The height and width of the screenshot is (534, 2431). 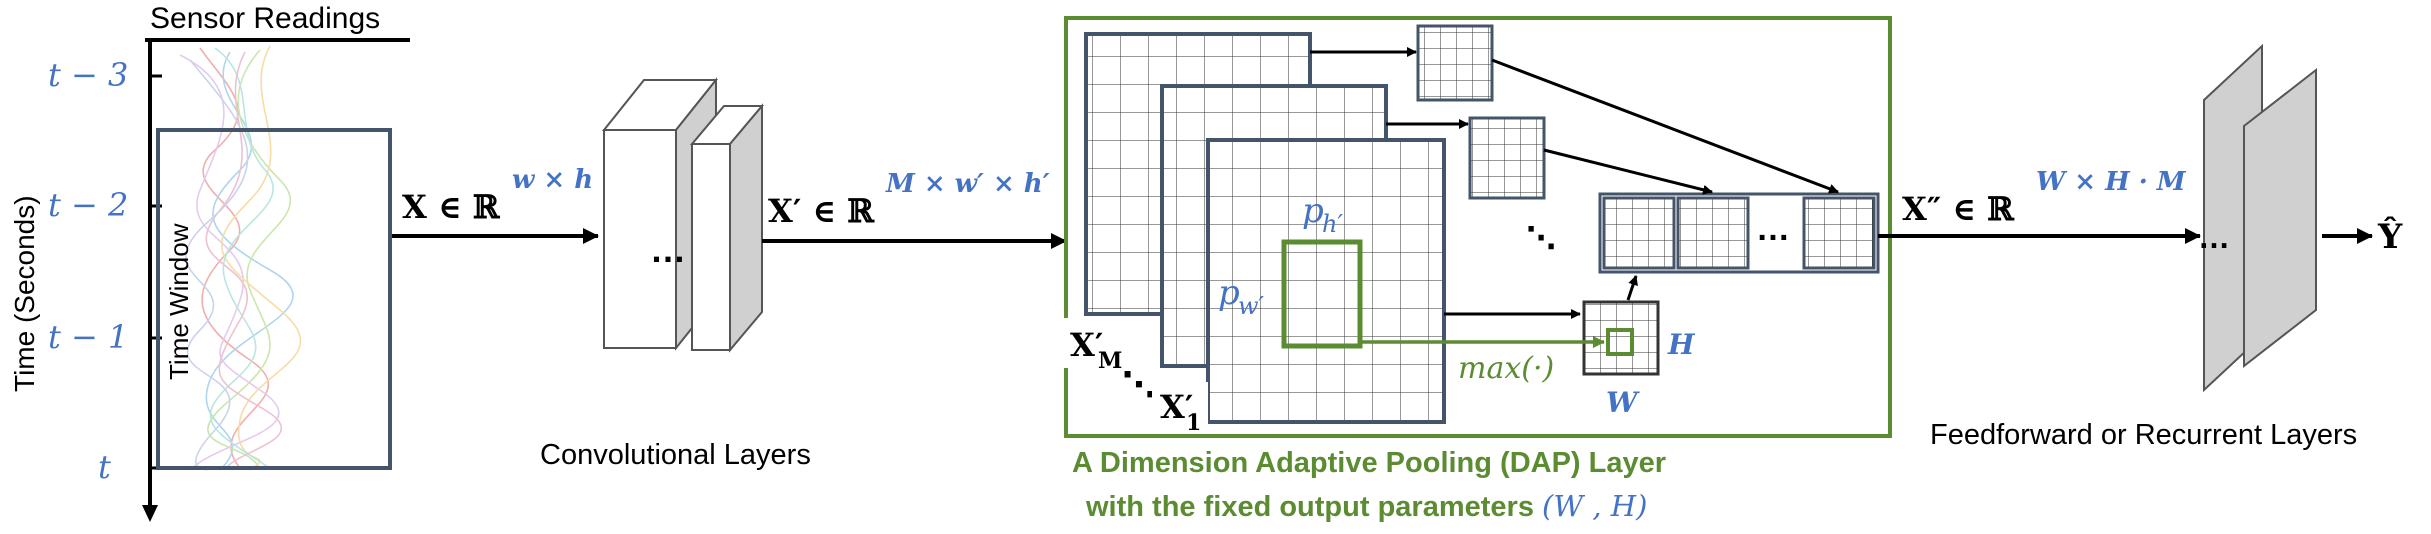 I want to click on concat-row, so click(x=1739, y=233).